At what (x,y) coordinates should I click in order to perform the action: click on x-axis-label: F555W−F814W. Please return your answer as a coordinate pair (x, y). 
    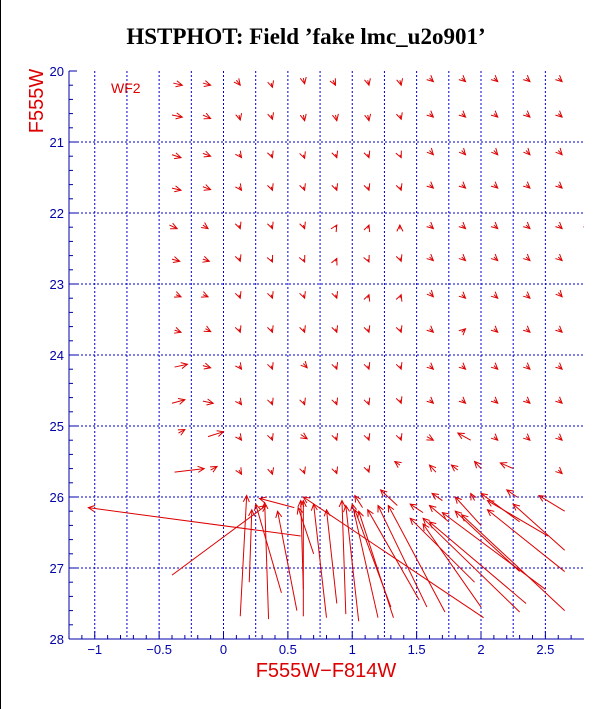
    Looking at the image, I should click on (326, 671).